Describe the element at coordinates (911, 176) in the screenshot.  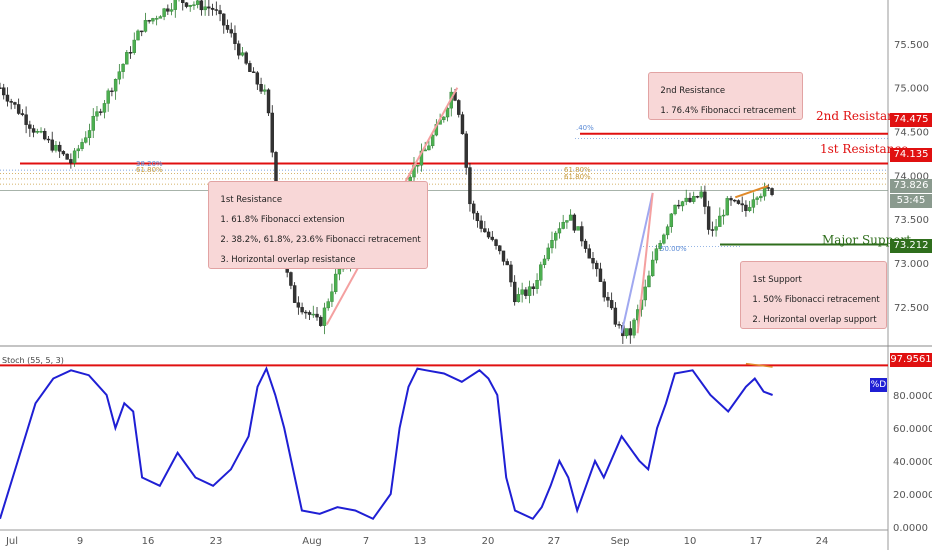
I see `y-tick-3: 74.000` at that location.